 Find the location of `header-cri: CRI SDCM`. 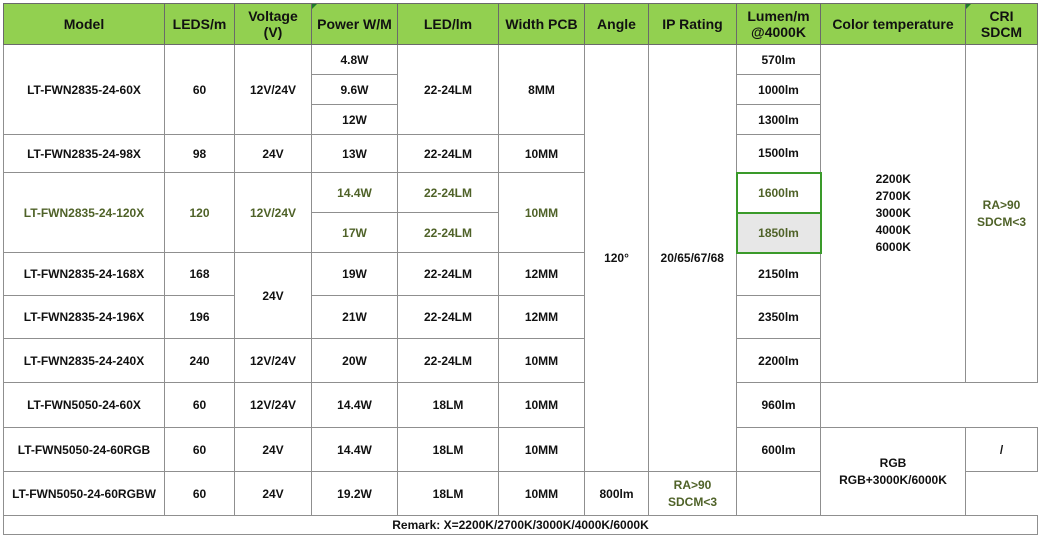

header-cri: CRI SDCM is located at coordinates (1001, 24).